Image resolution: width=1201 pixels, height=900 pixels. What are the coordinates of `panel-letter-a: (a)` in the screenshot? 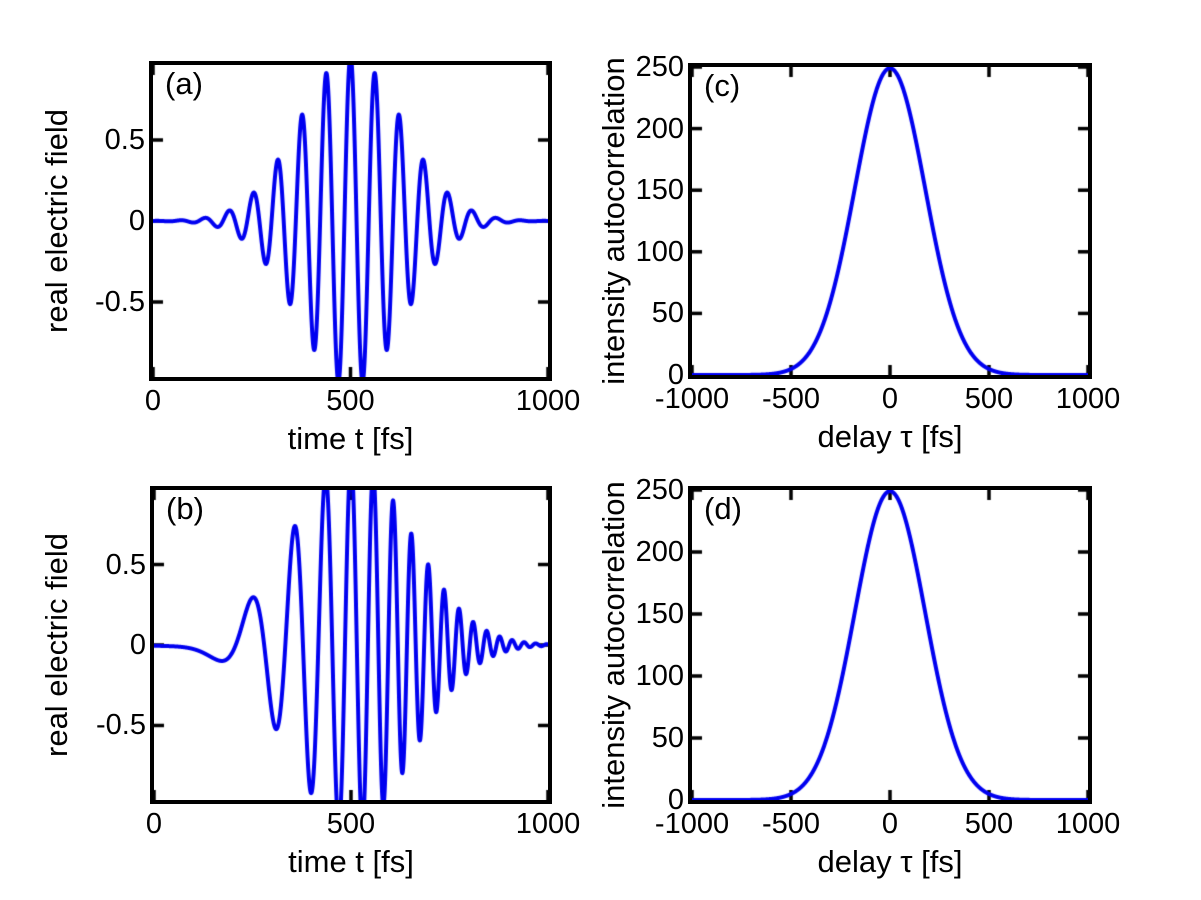 It's located at (184, 83).